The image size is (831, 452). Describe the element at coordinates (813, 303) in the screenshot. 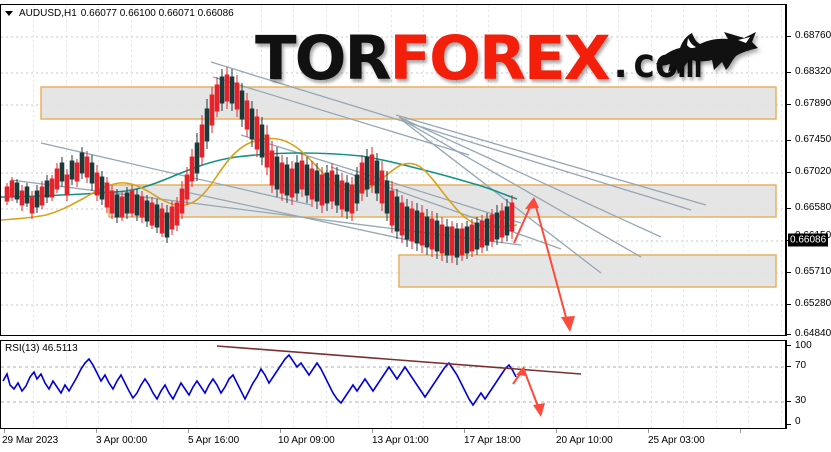

I see `price-tick-label: 0.65280` at that location.